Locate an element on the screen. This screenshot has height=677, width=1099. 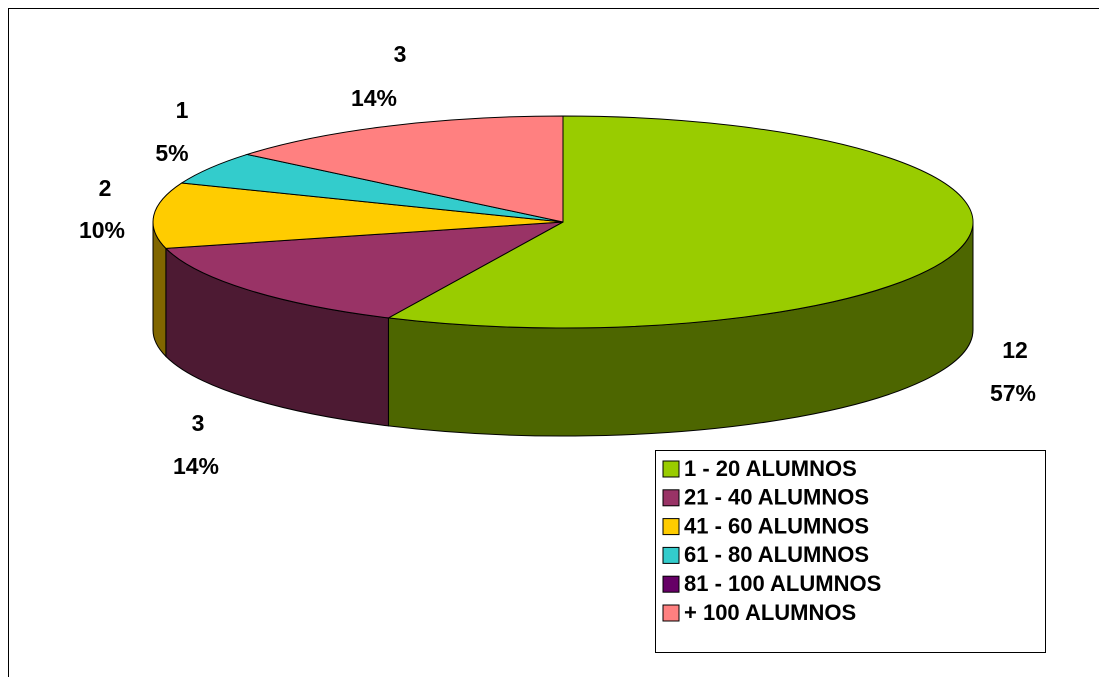
legend-label: 1 - 20 ALUMNOS is located at coordinates (770, 468).